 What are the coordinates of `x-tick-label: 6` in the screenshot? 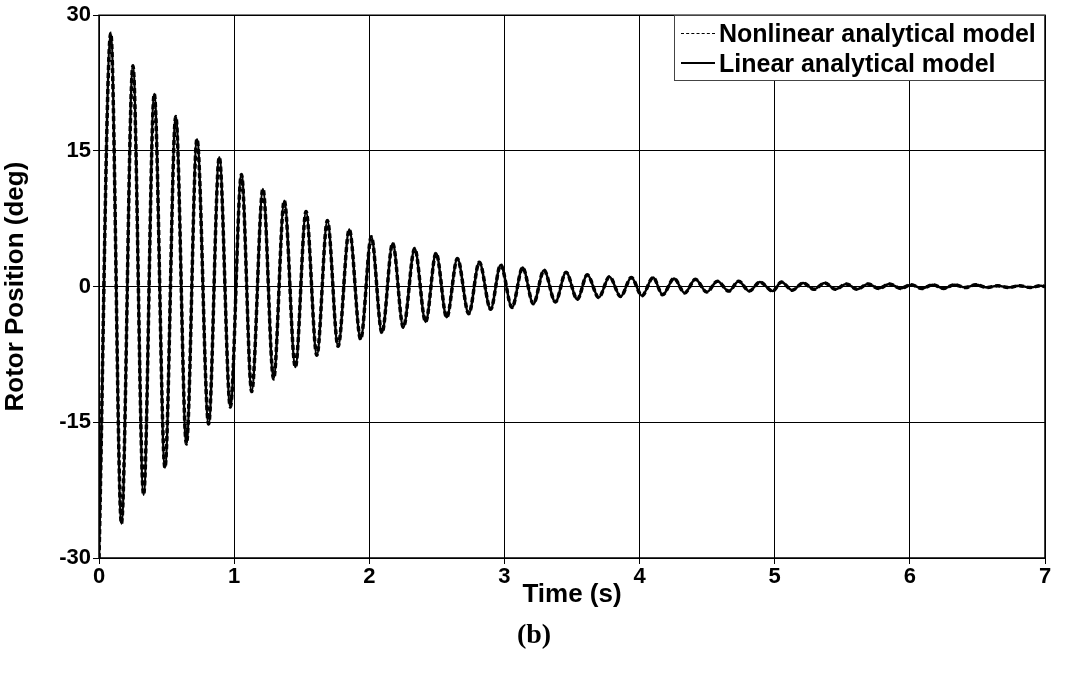 It's located at (909, 576).